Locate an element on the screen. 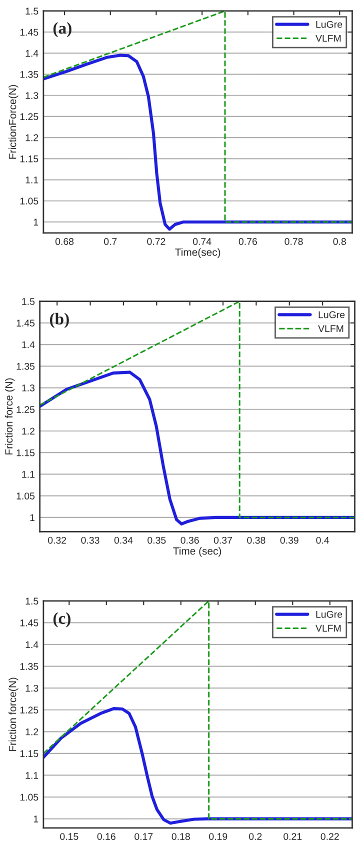 This screenshot has width=362, height=844. annotation: (c) is located at coordinates (61, 620).